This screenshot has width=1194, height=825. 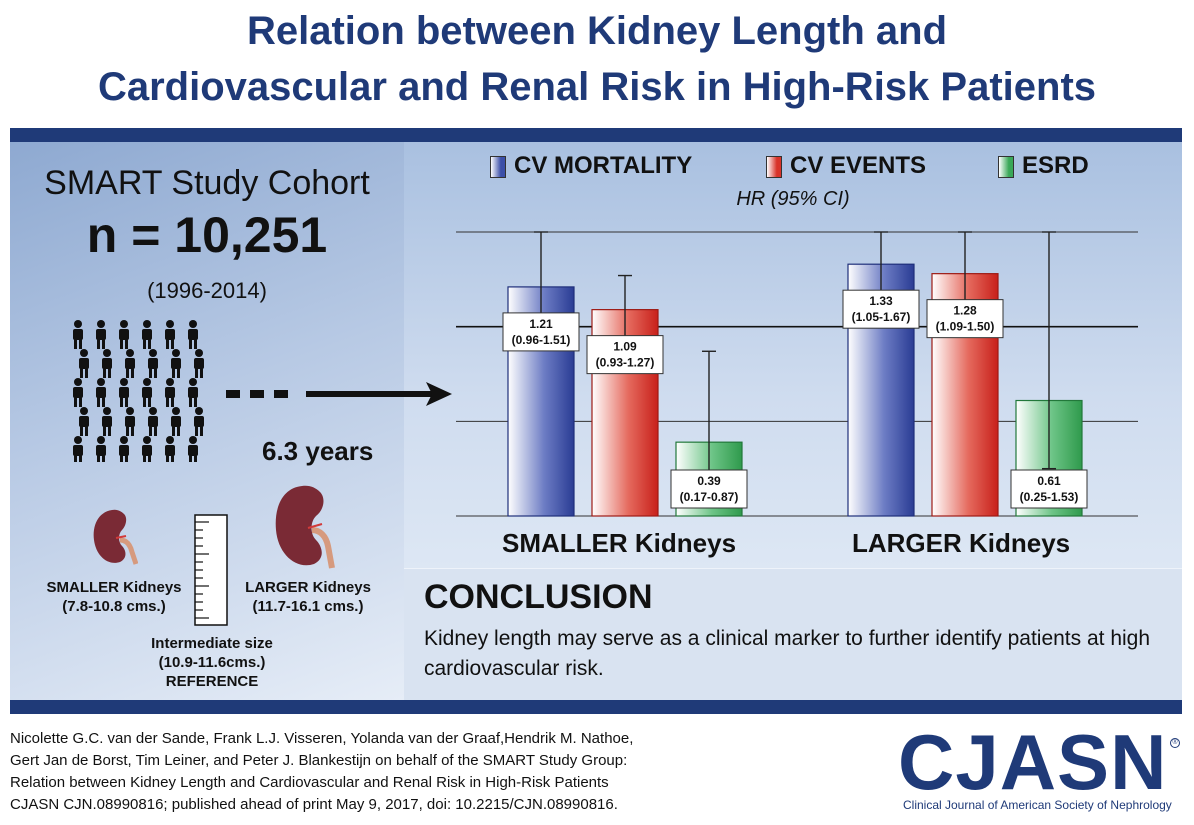 What do you see at coordinates (305, 527) in the screenshot?
I see `large-kidney-icon` at bounding box center [305, 527].